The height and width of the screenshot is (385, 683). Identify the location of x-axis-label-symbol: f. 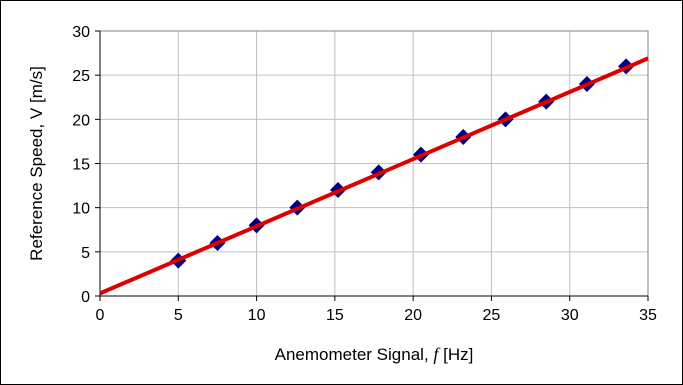
(437, 354).